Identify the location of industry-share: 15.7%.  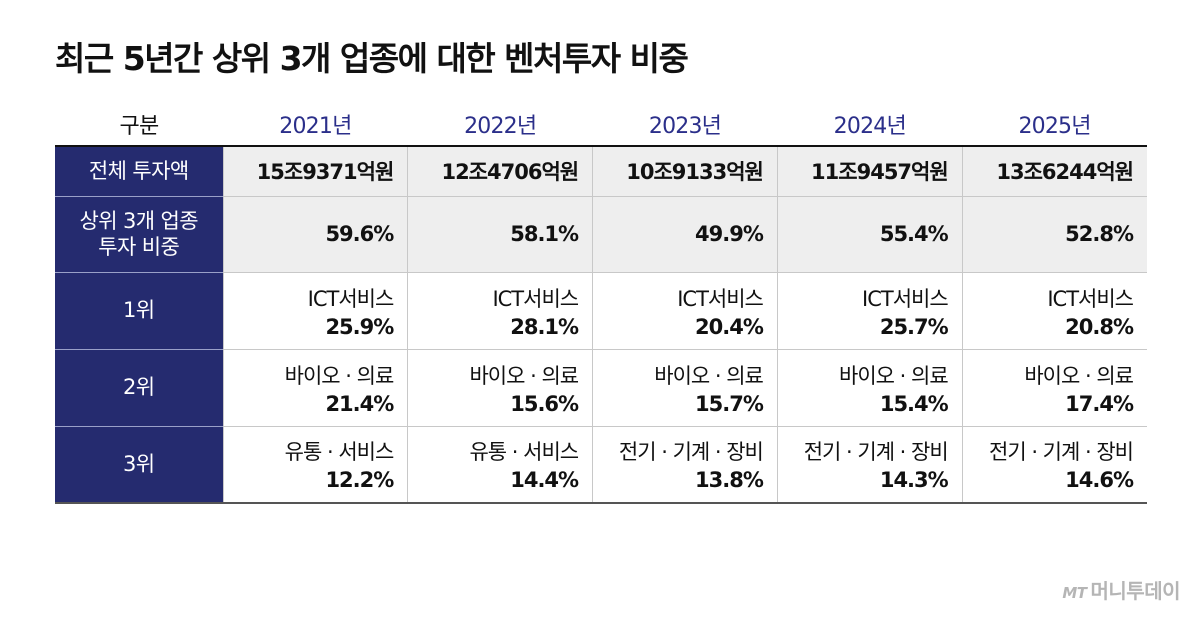
(729, 403).